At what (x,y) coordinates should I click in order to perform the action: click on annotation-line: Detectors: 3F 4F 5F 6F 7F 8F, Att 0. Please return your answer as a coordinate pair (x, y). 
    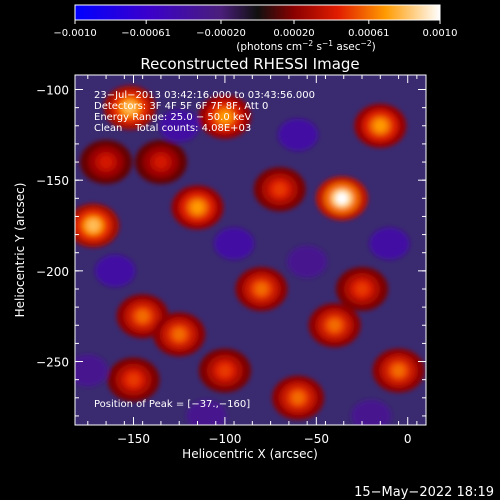
    Looking at the image, I should click on (181, 106).